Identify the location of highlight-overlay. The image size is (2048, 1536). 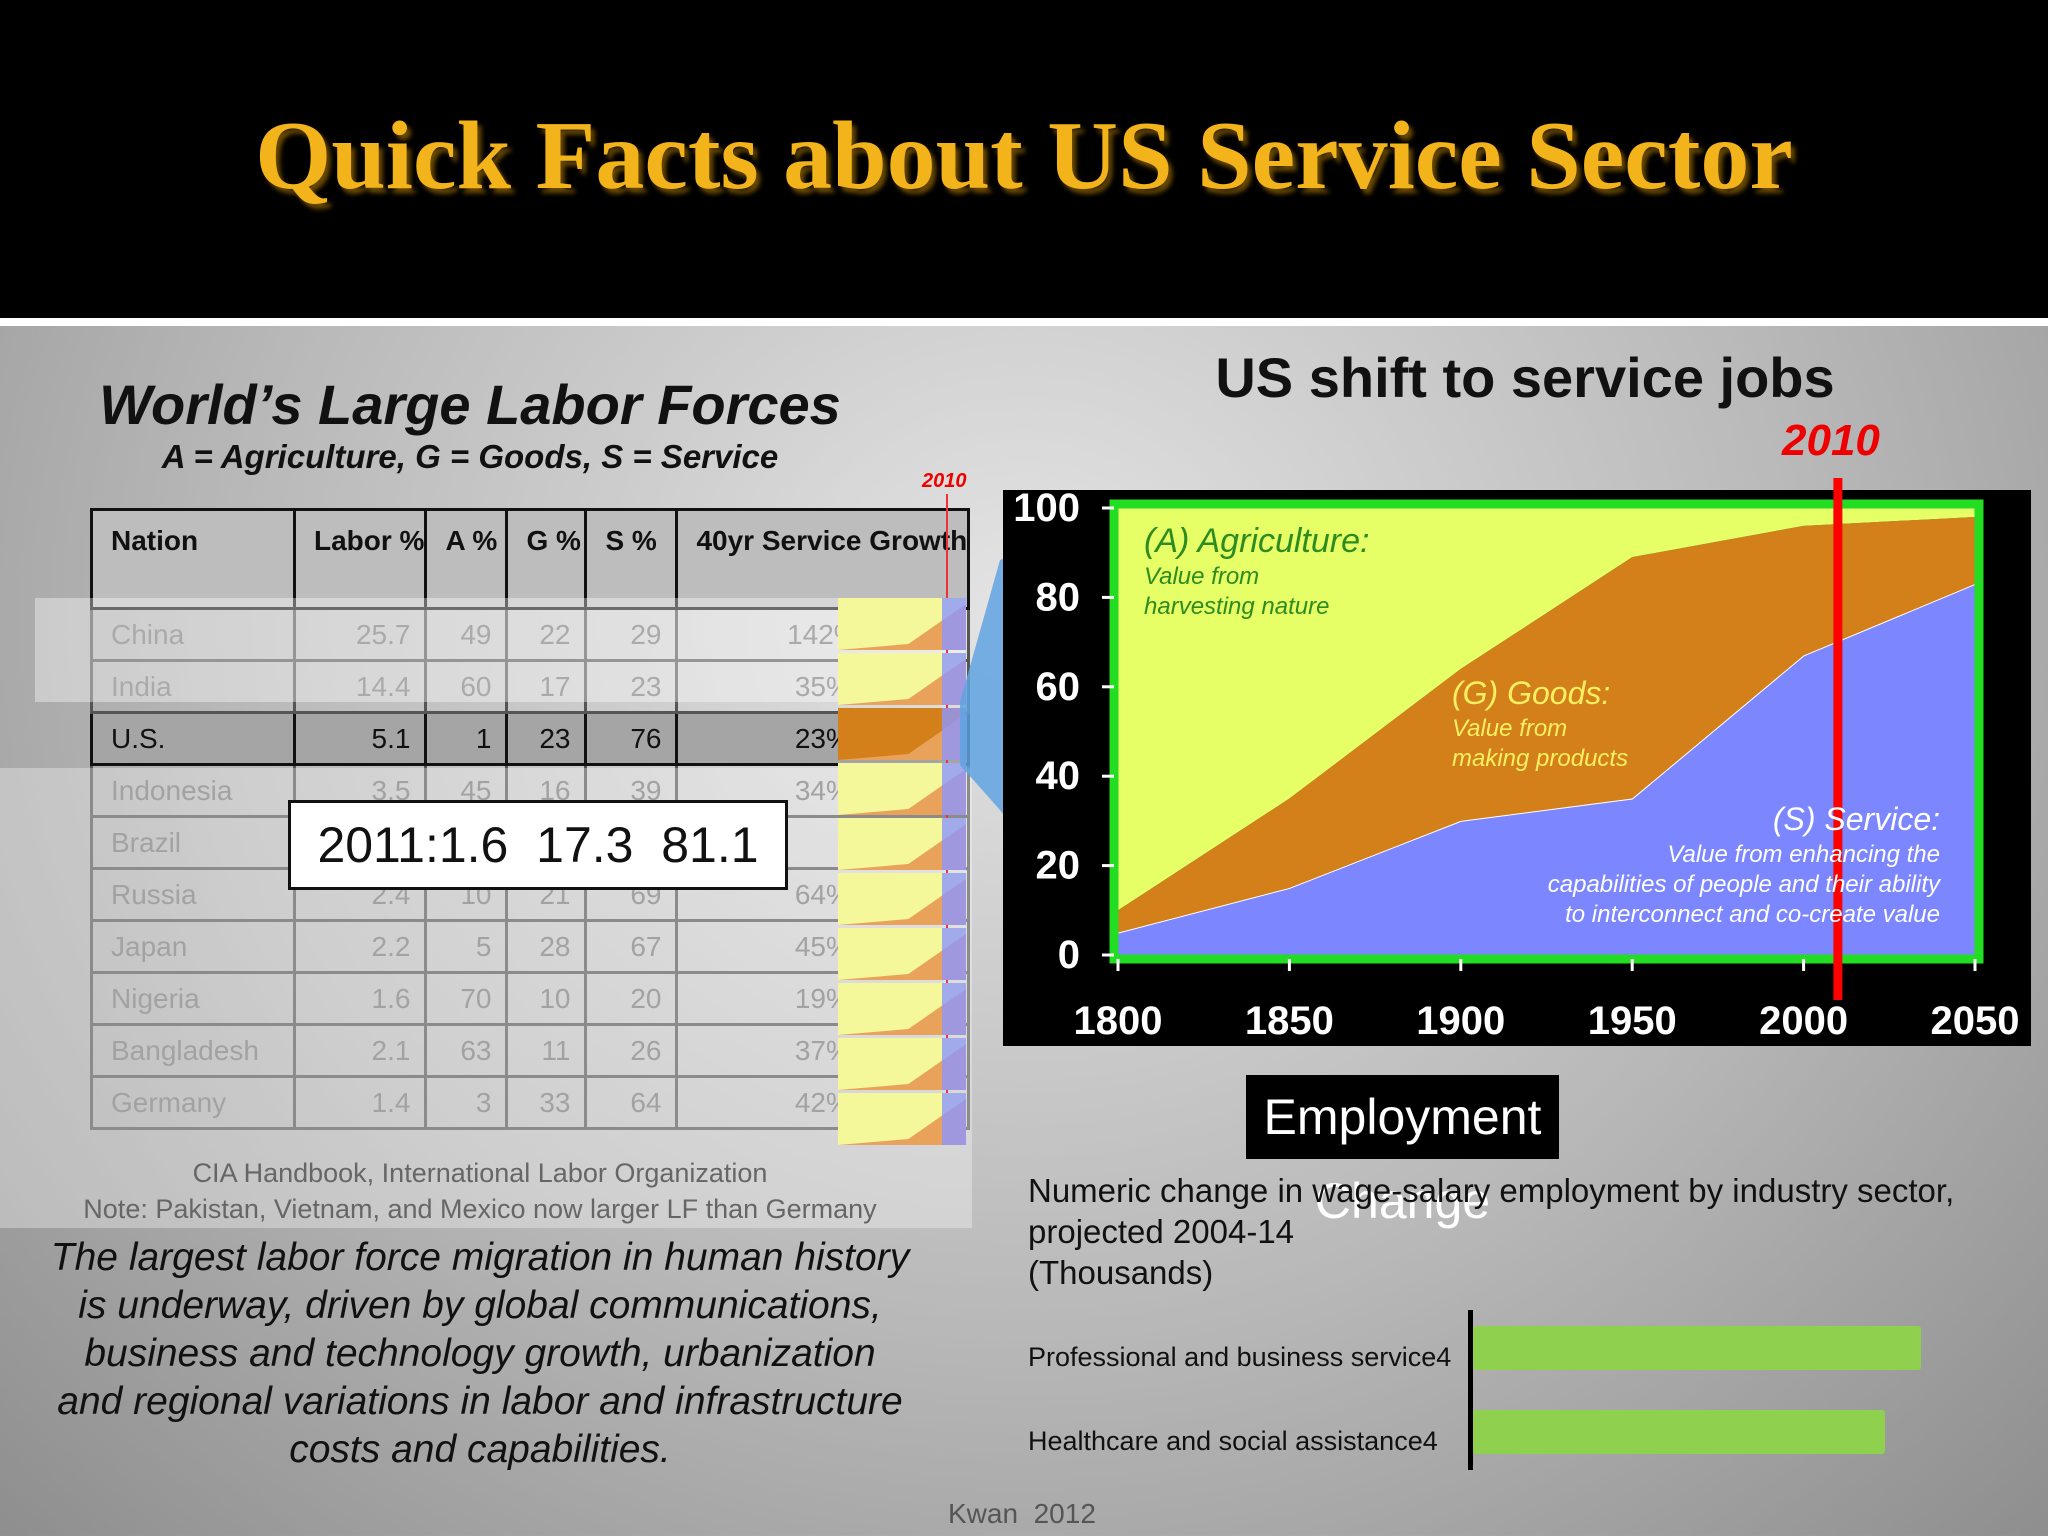
(500, 650).